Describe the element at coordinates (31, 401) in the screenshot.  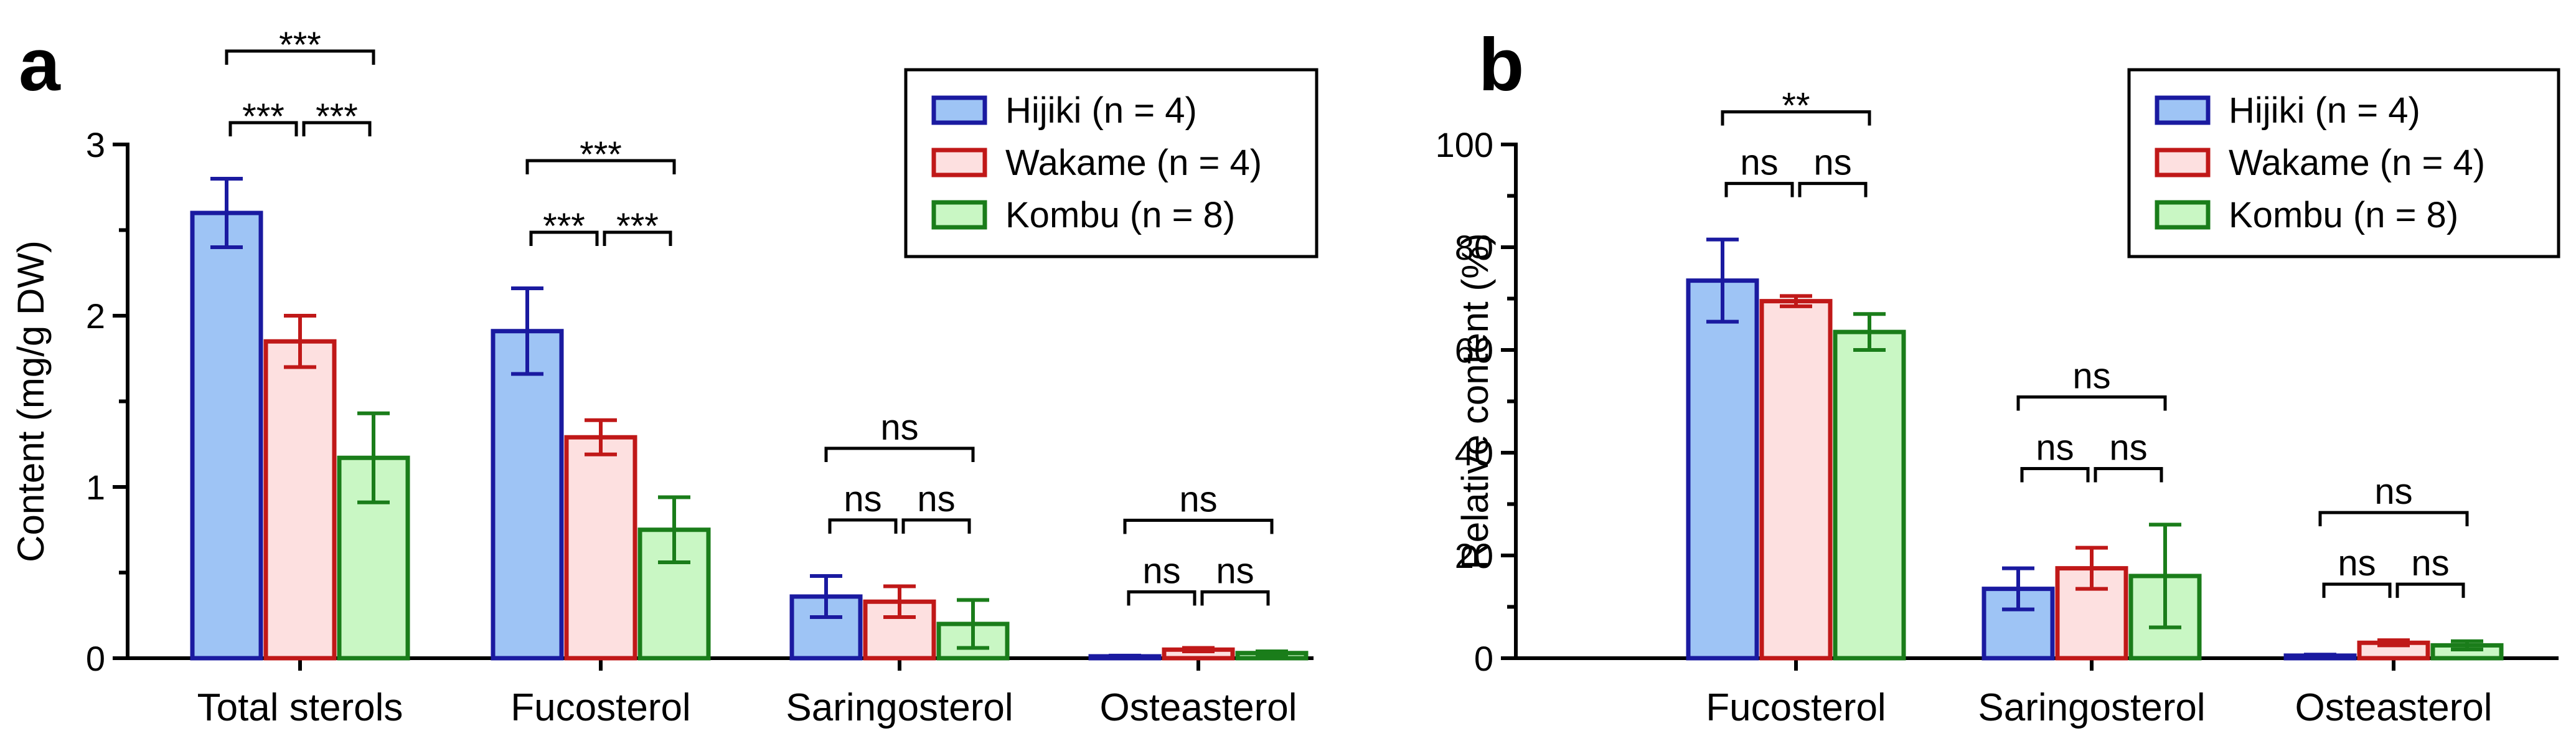
I see `y-axis-label: Content (mg/g DW)` at that location.